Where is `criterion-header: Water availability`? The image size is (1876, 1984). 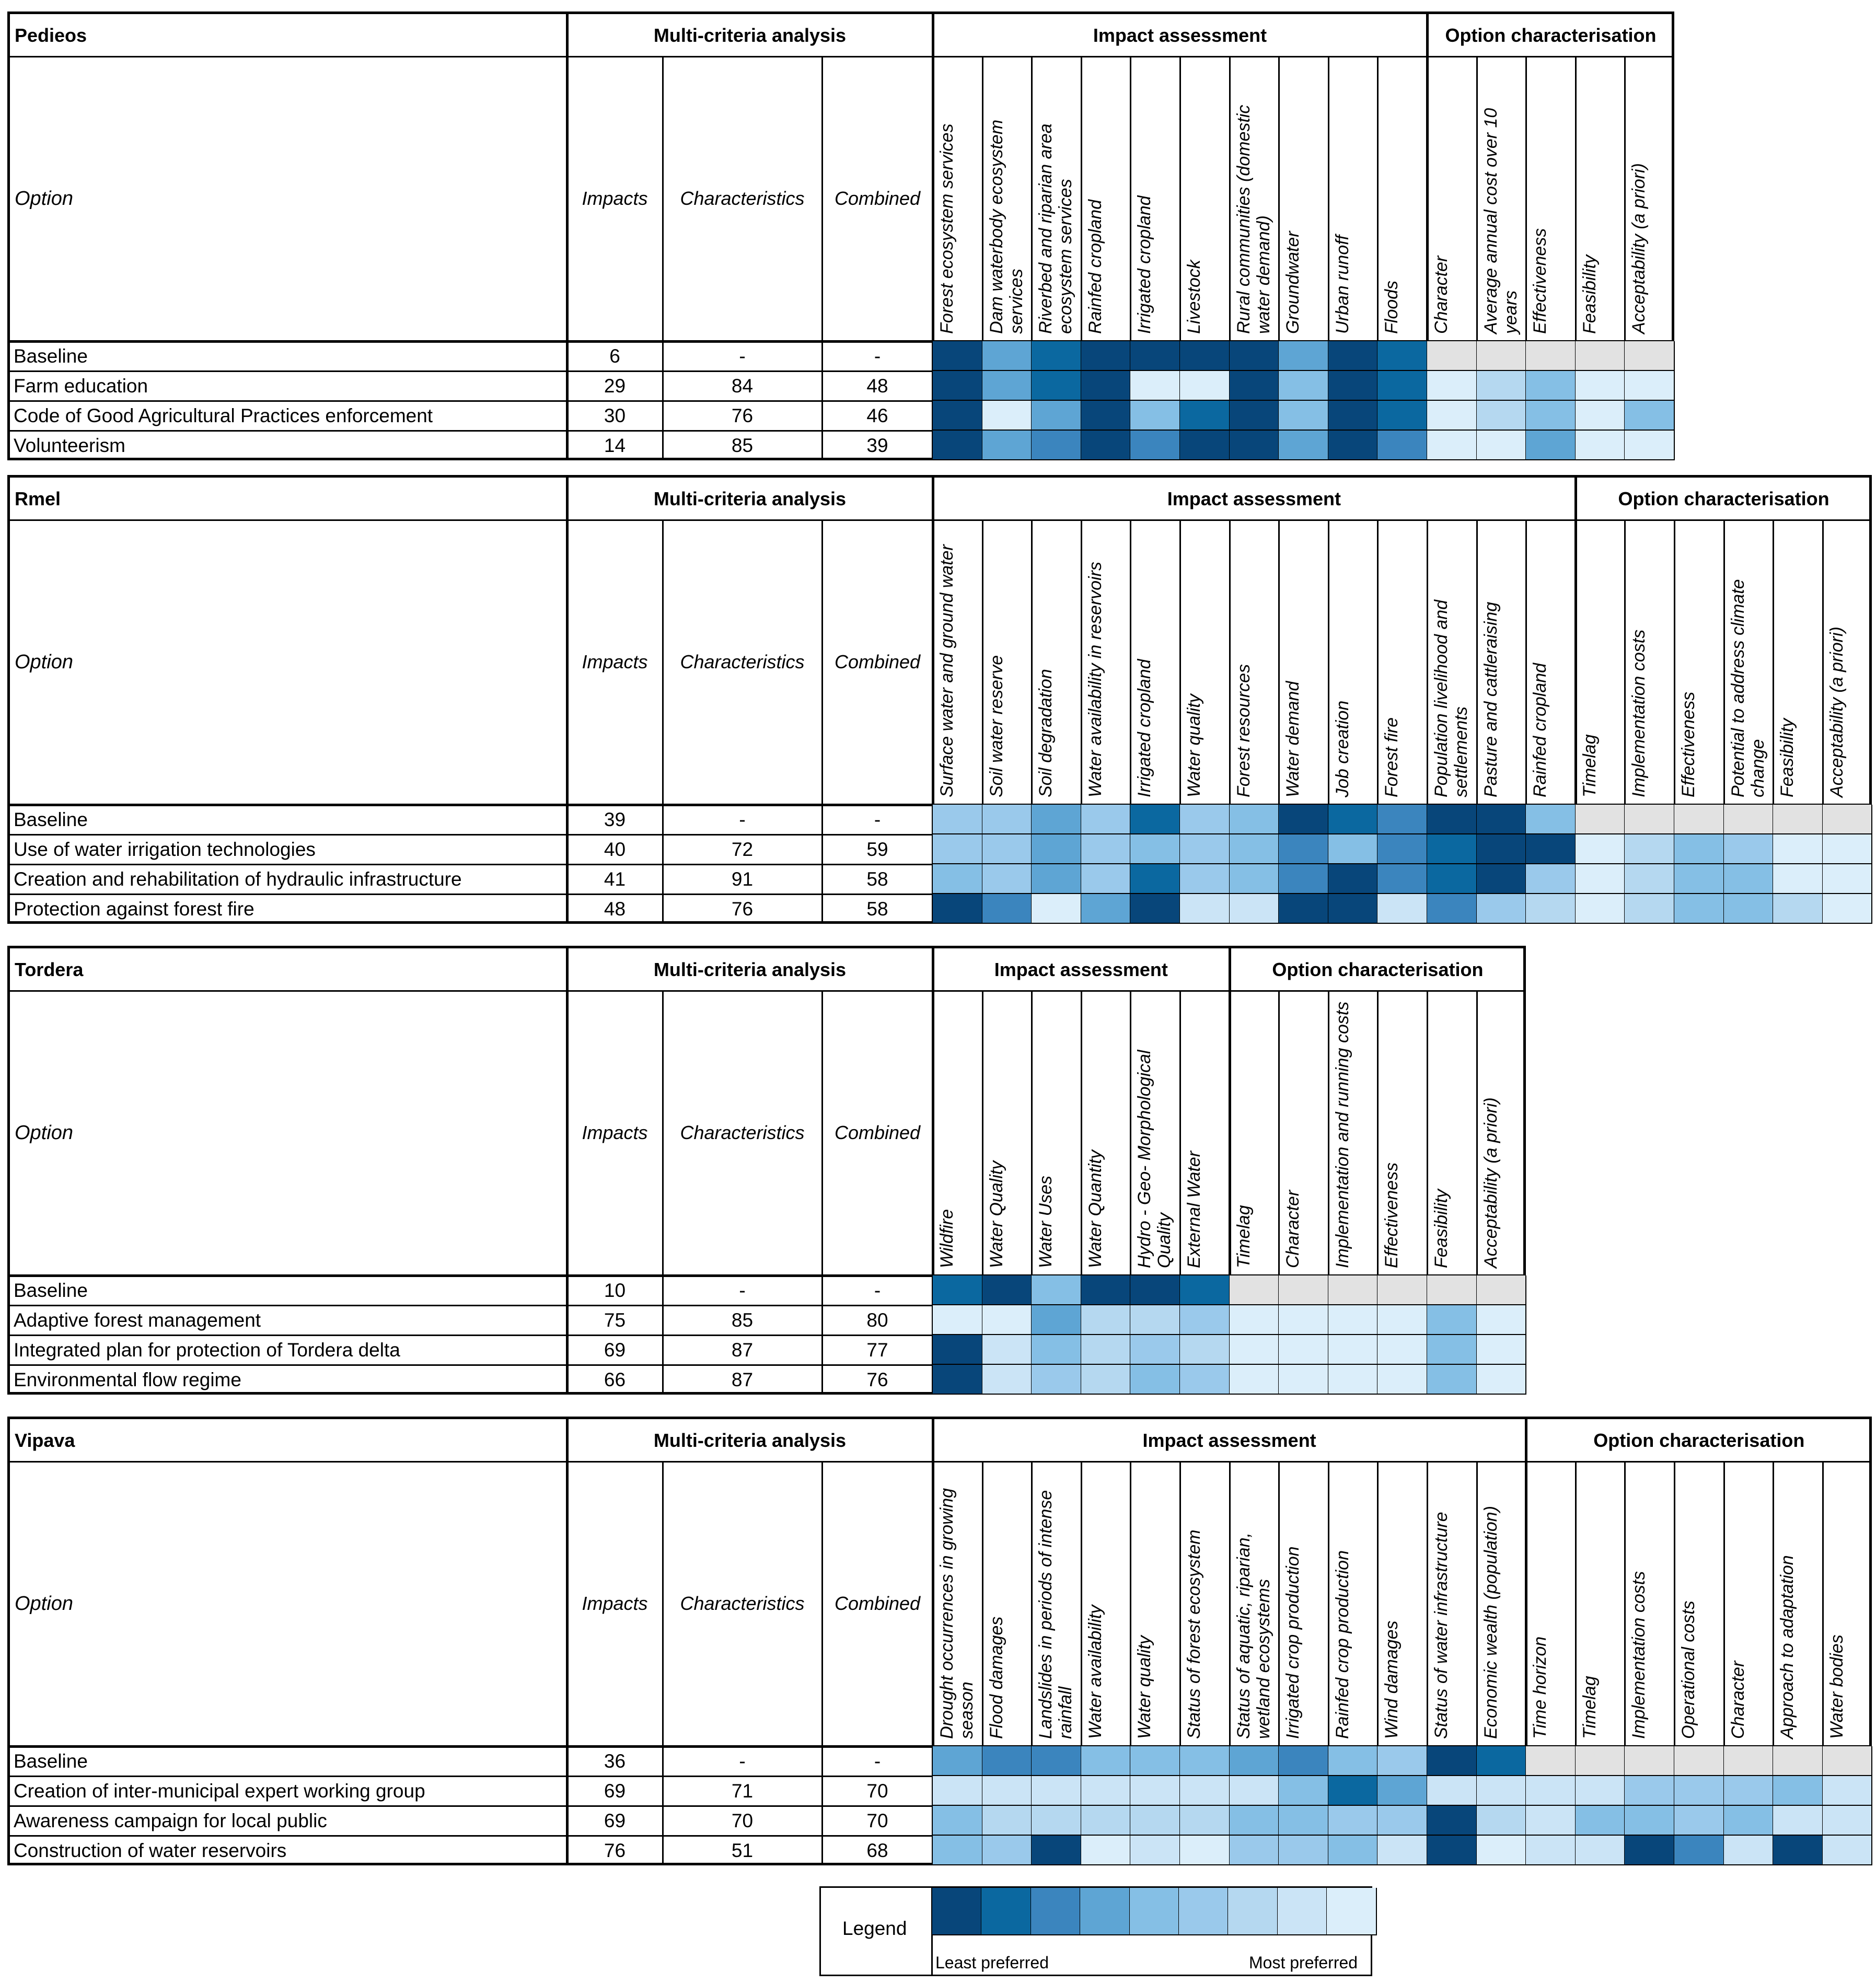 criterion-header: Water availability is located at coordinates (1095, 1672).